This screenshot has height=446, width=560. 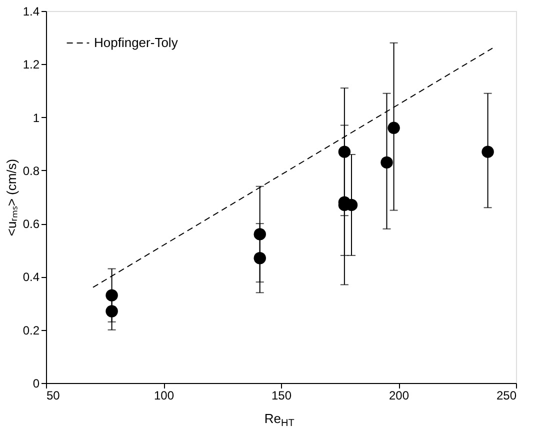 I want to click on y-tick-label: 0, so click(x=36, y=383).